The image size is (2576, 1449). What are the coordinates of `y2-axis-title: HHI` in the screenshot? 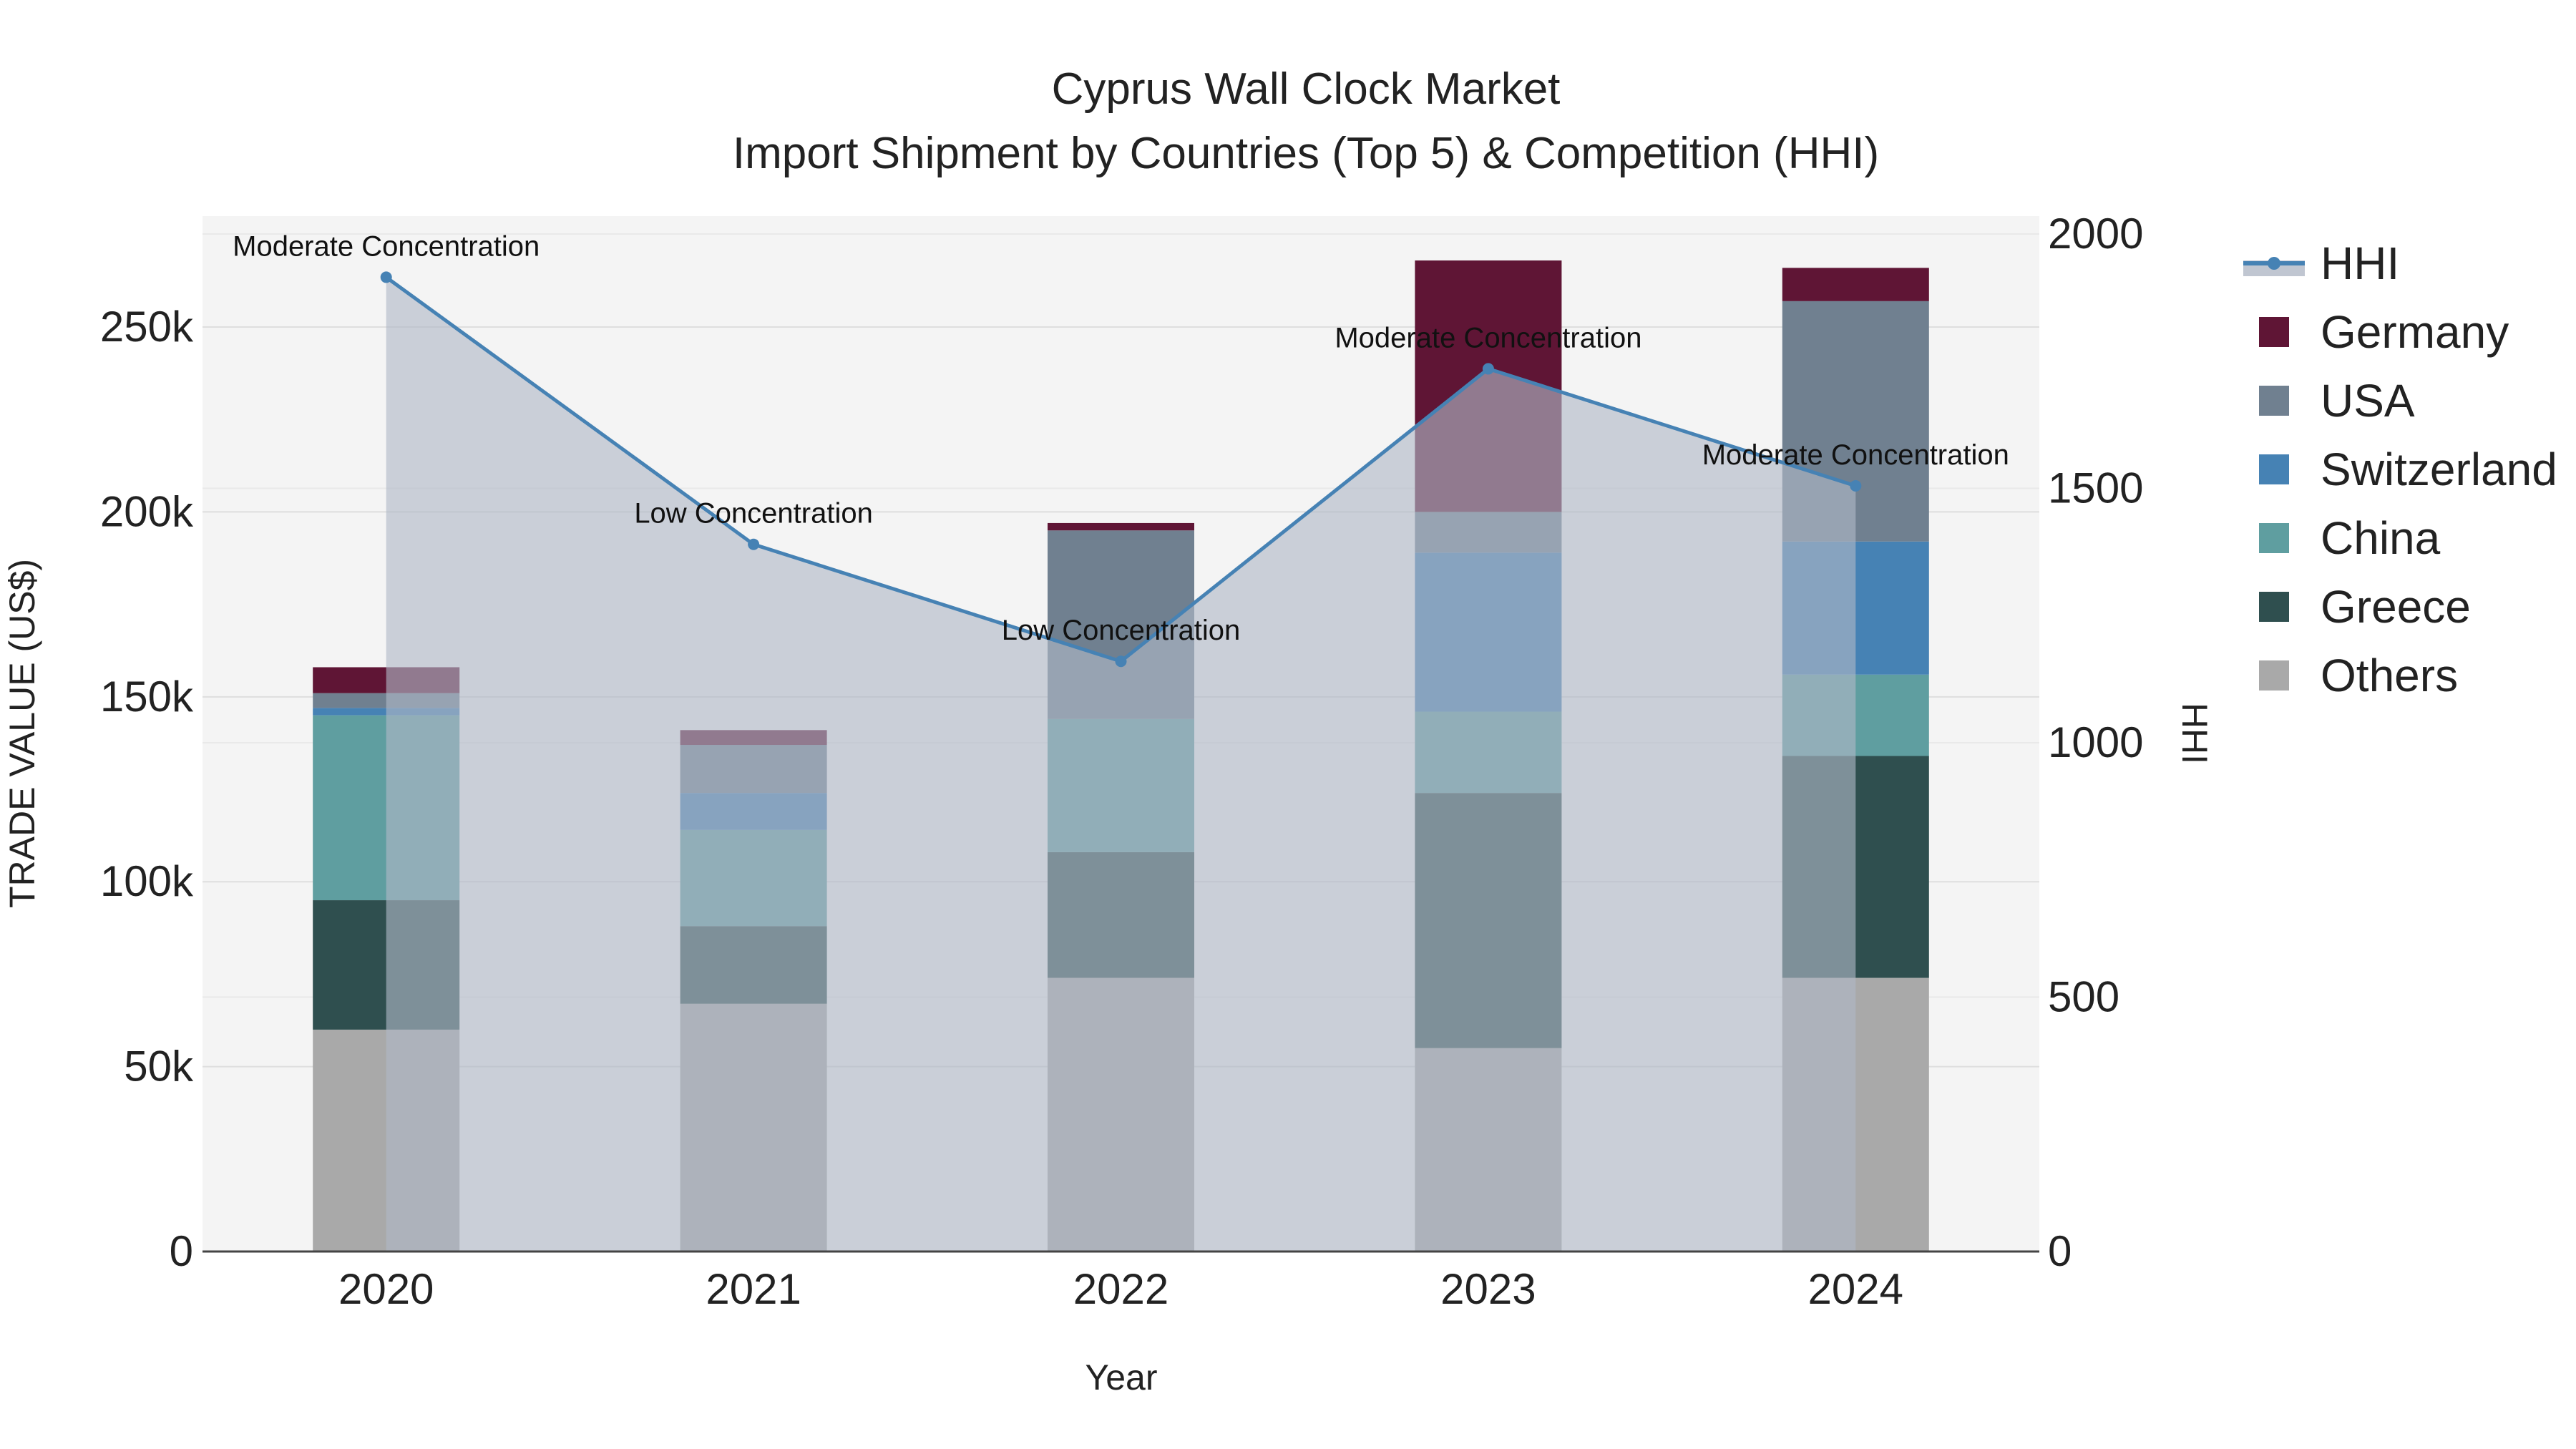 It's located at (2195, 733).